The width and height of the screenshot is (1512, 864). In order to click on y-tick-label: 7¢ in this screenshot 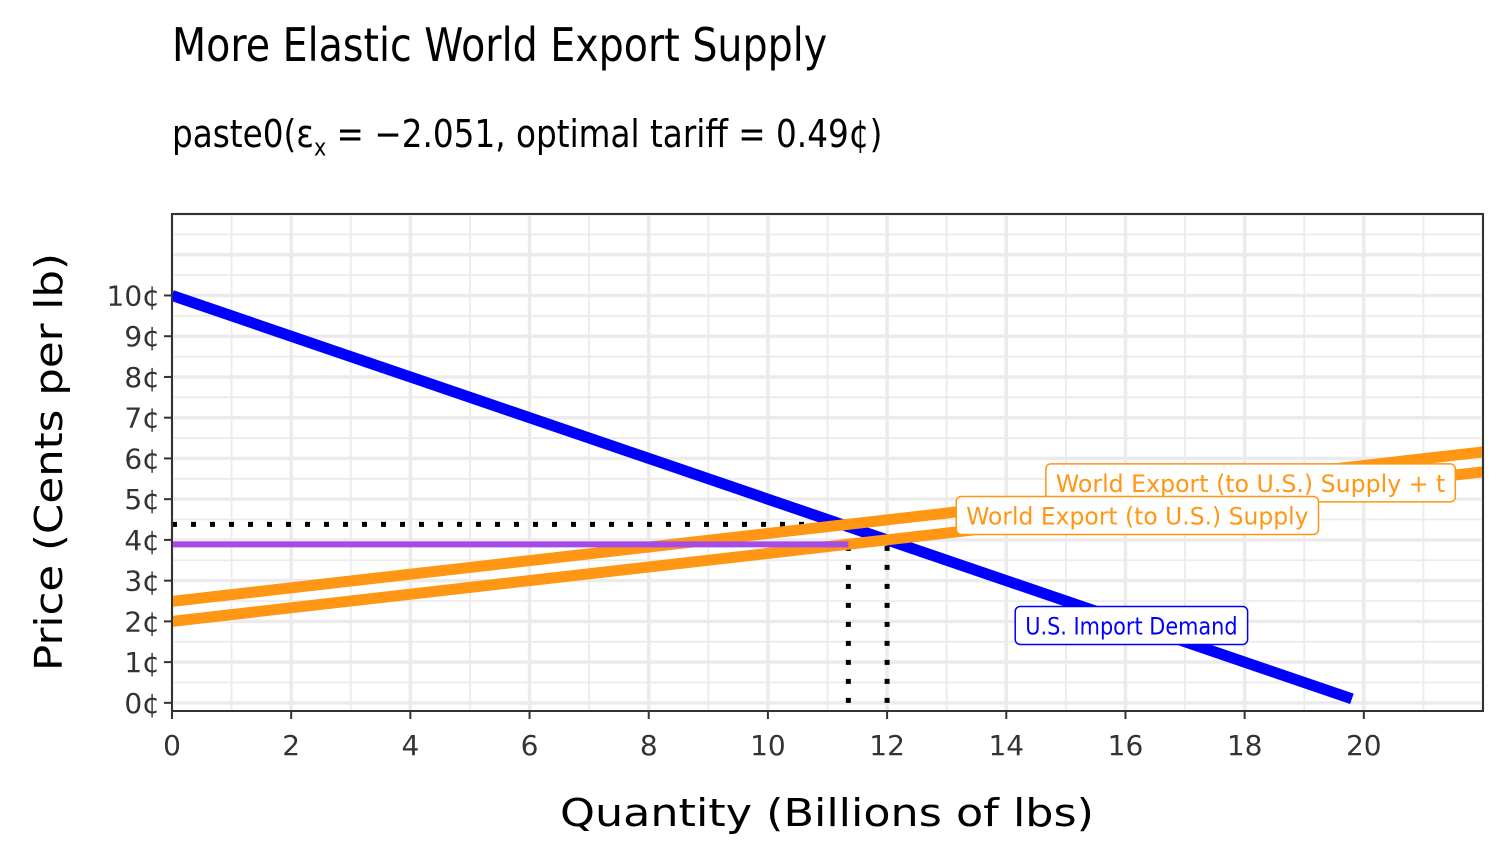, I will do `click(142, 418)`.